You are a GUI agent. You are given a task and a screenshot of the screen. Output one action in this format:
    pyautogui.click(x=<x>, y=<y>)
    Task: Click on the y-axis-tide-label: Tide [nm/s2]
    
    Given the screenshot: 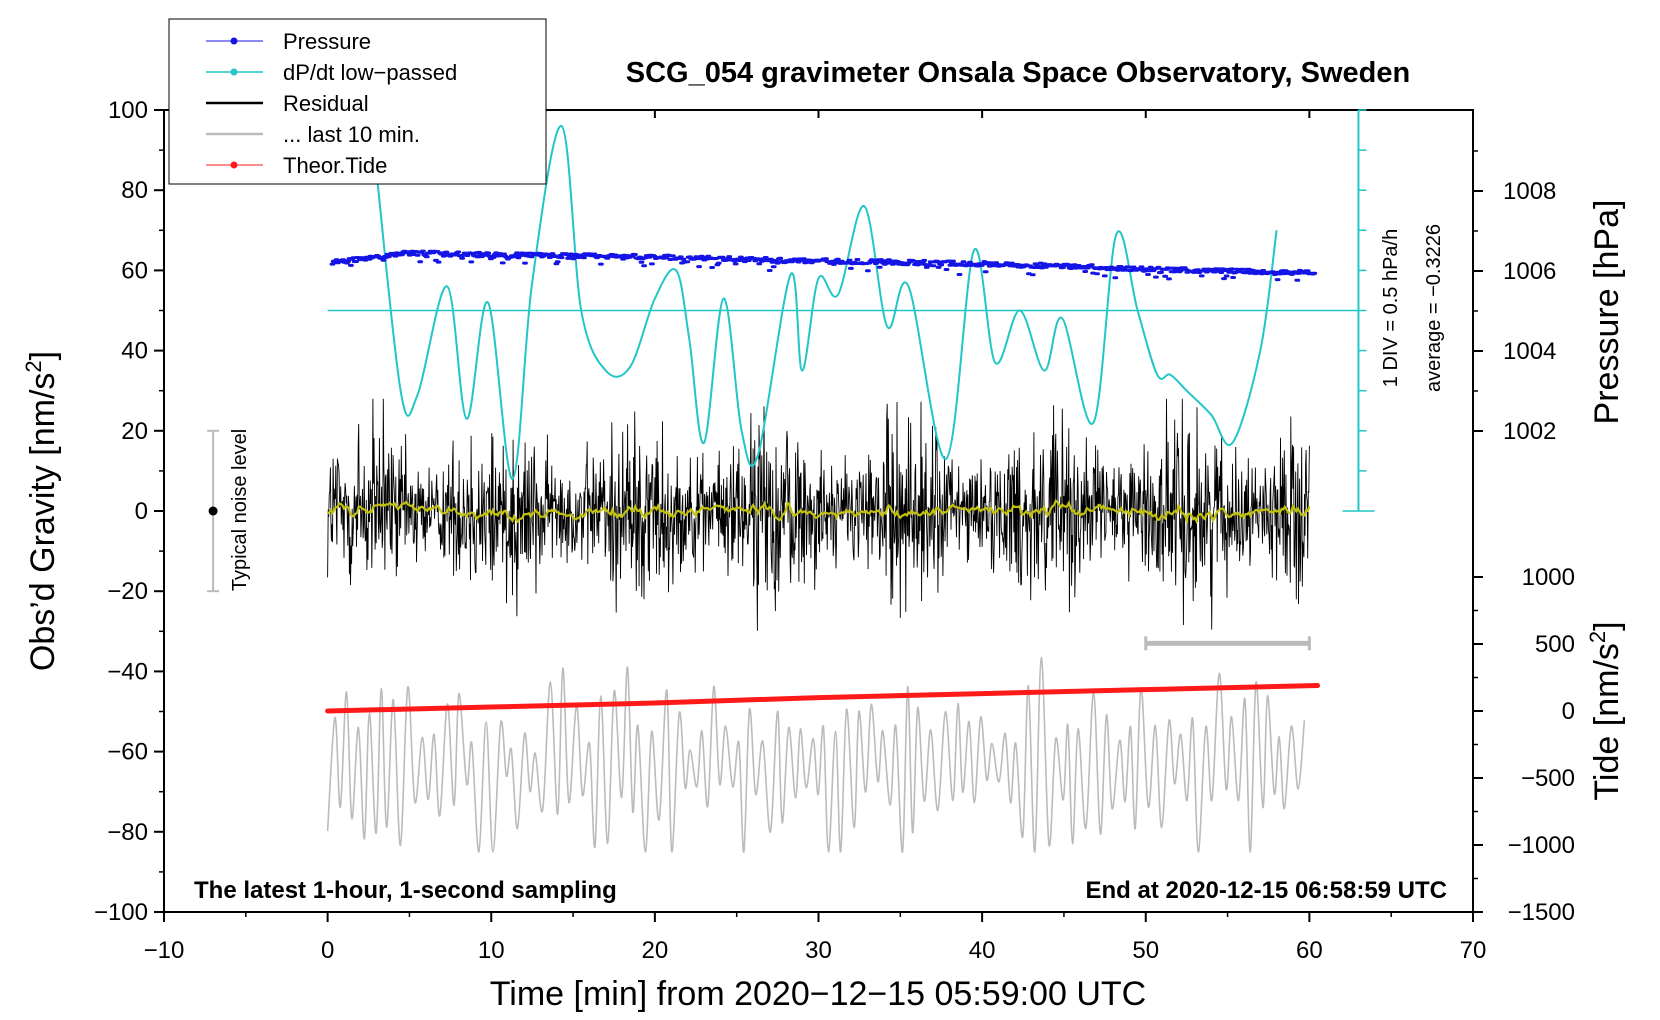 What is the action you would take?
    pyautogui.click(x=1605, y=710)
    